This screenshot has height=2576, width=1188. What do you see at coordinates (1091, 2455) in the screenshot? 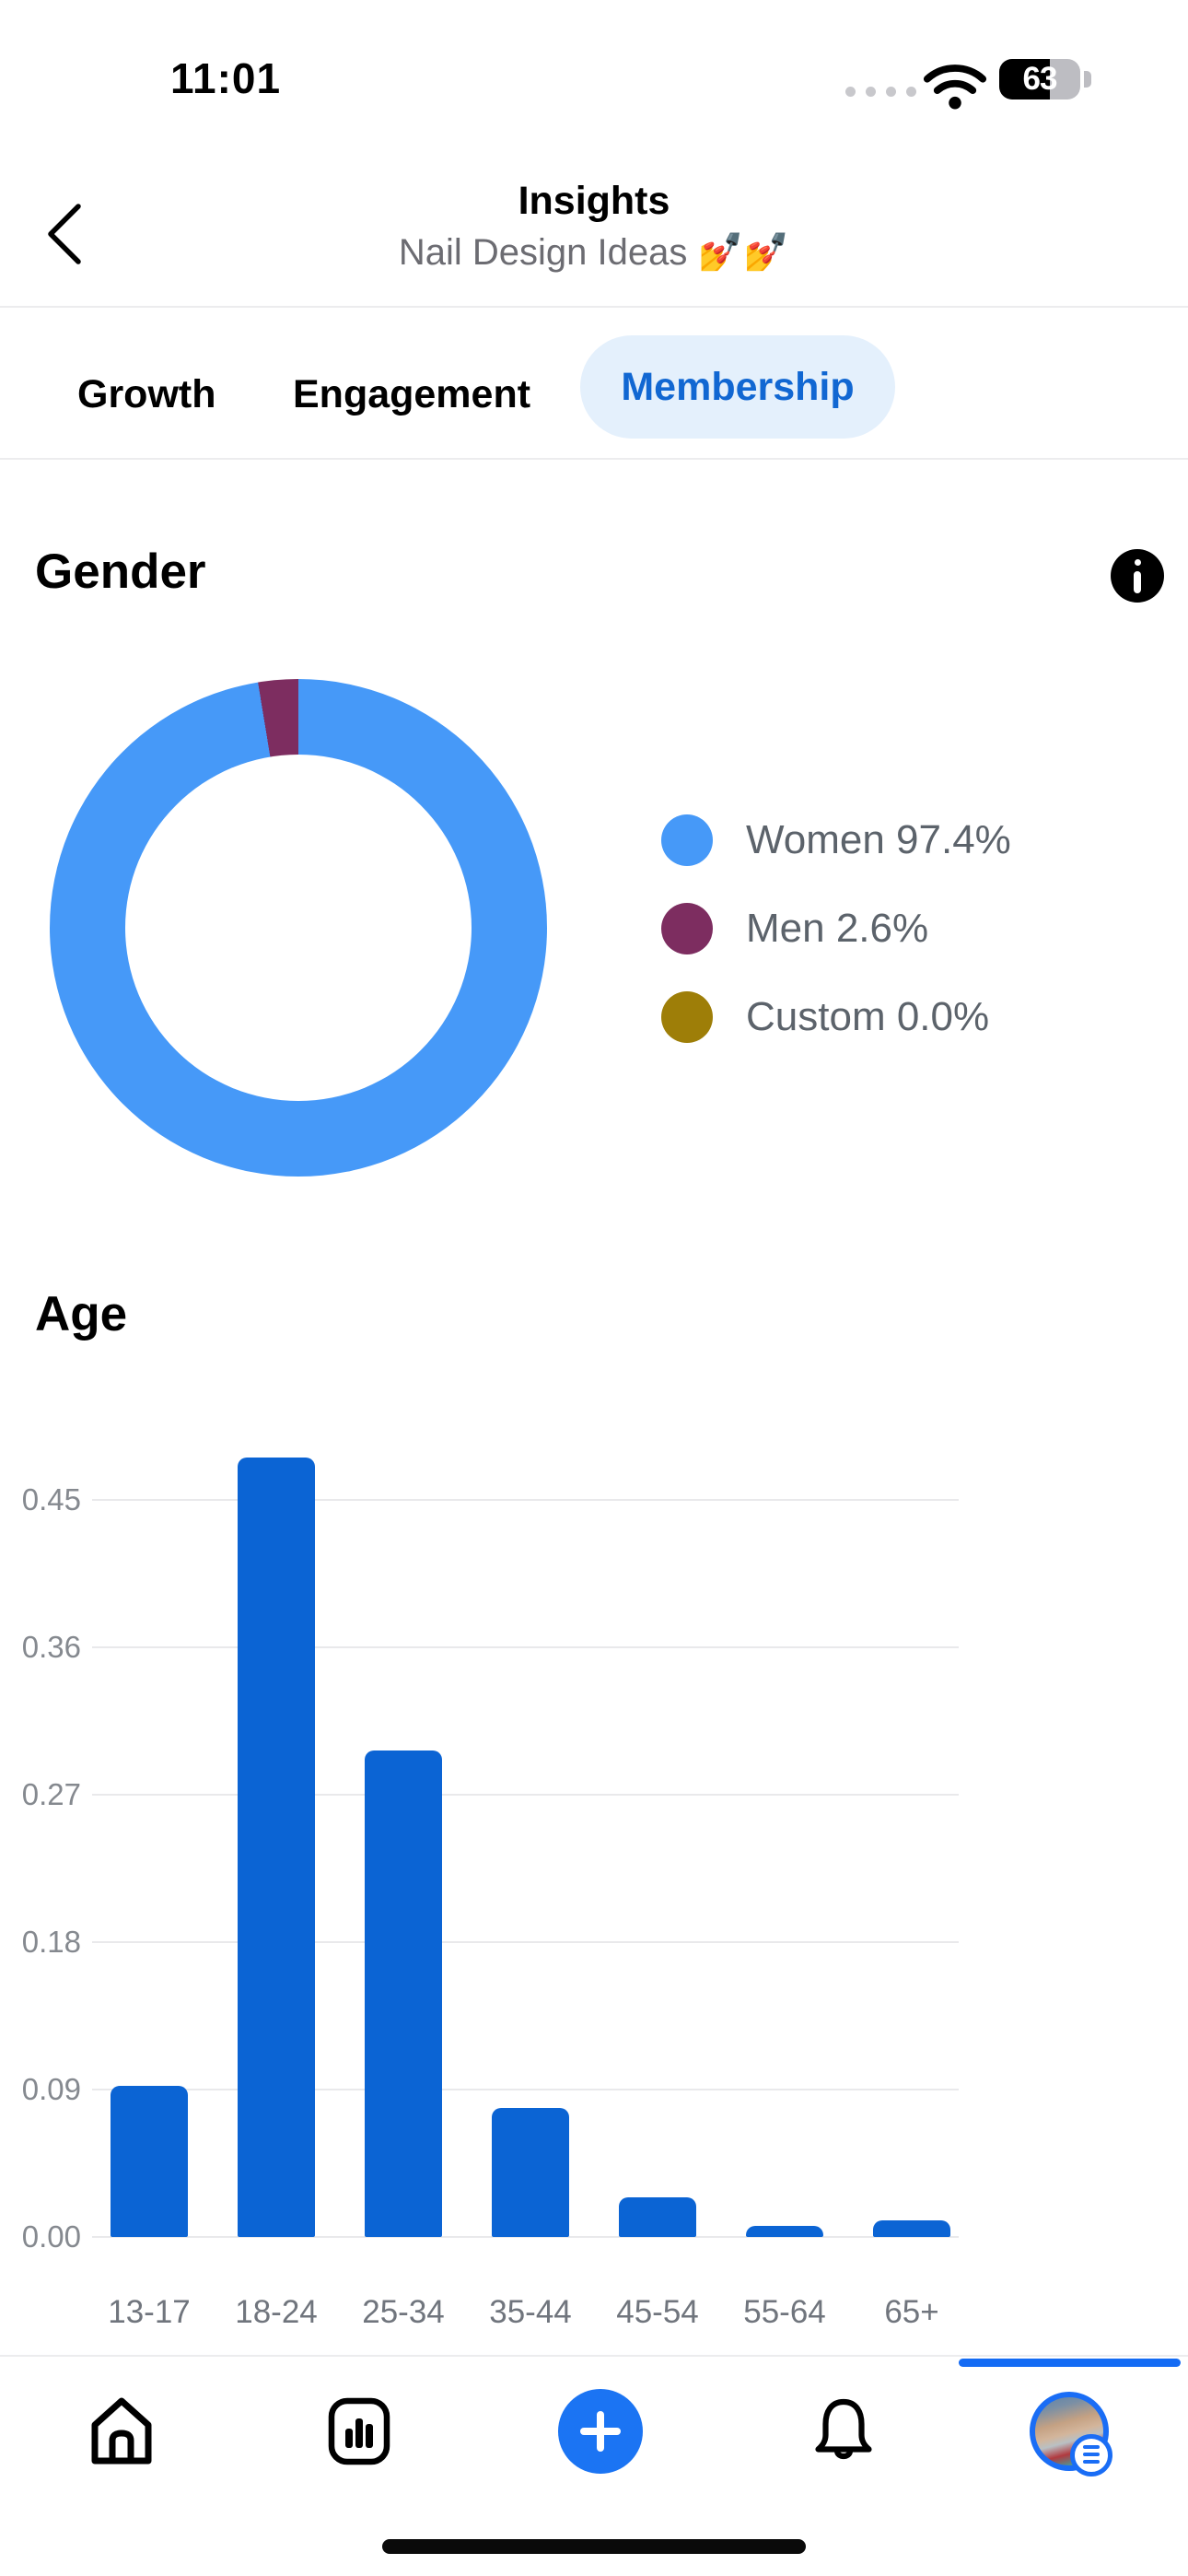
I see `profile-badge` at bounding box center [1091, 2455].